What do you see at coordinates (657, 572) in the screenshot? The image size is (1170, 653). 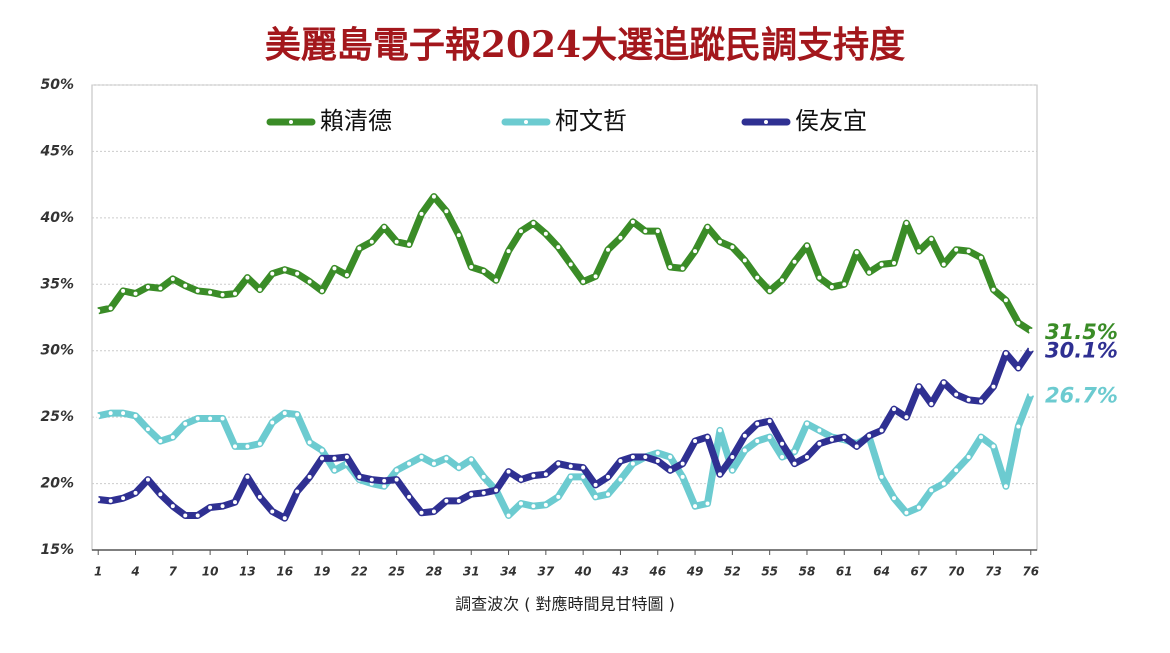 I see `x-tick-label: 46` at bounding box center [657, 572].